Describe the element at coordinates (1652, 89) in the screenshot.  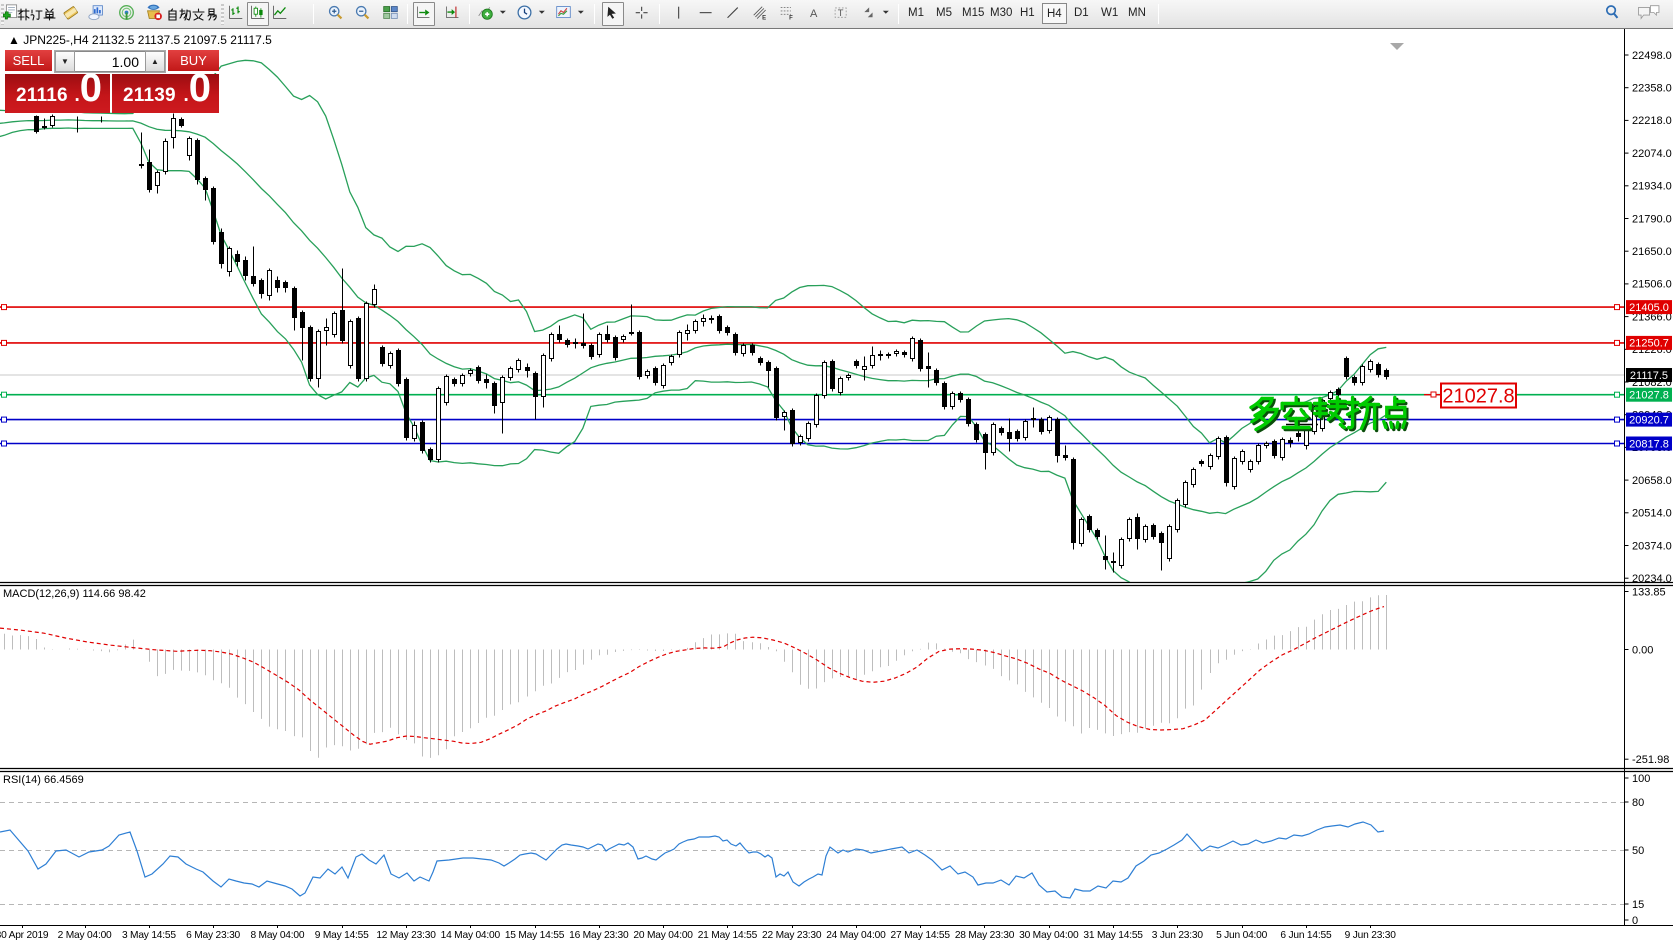
I see `svg-text: 22358.0` at that location.